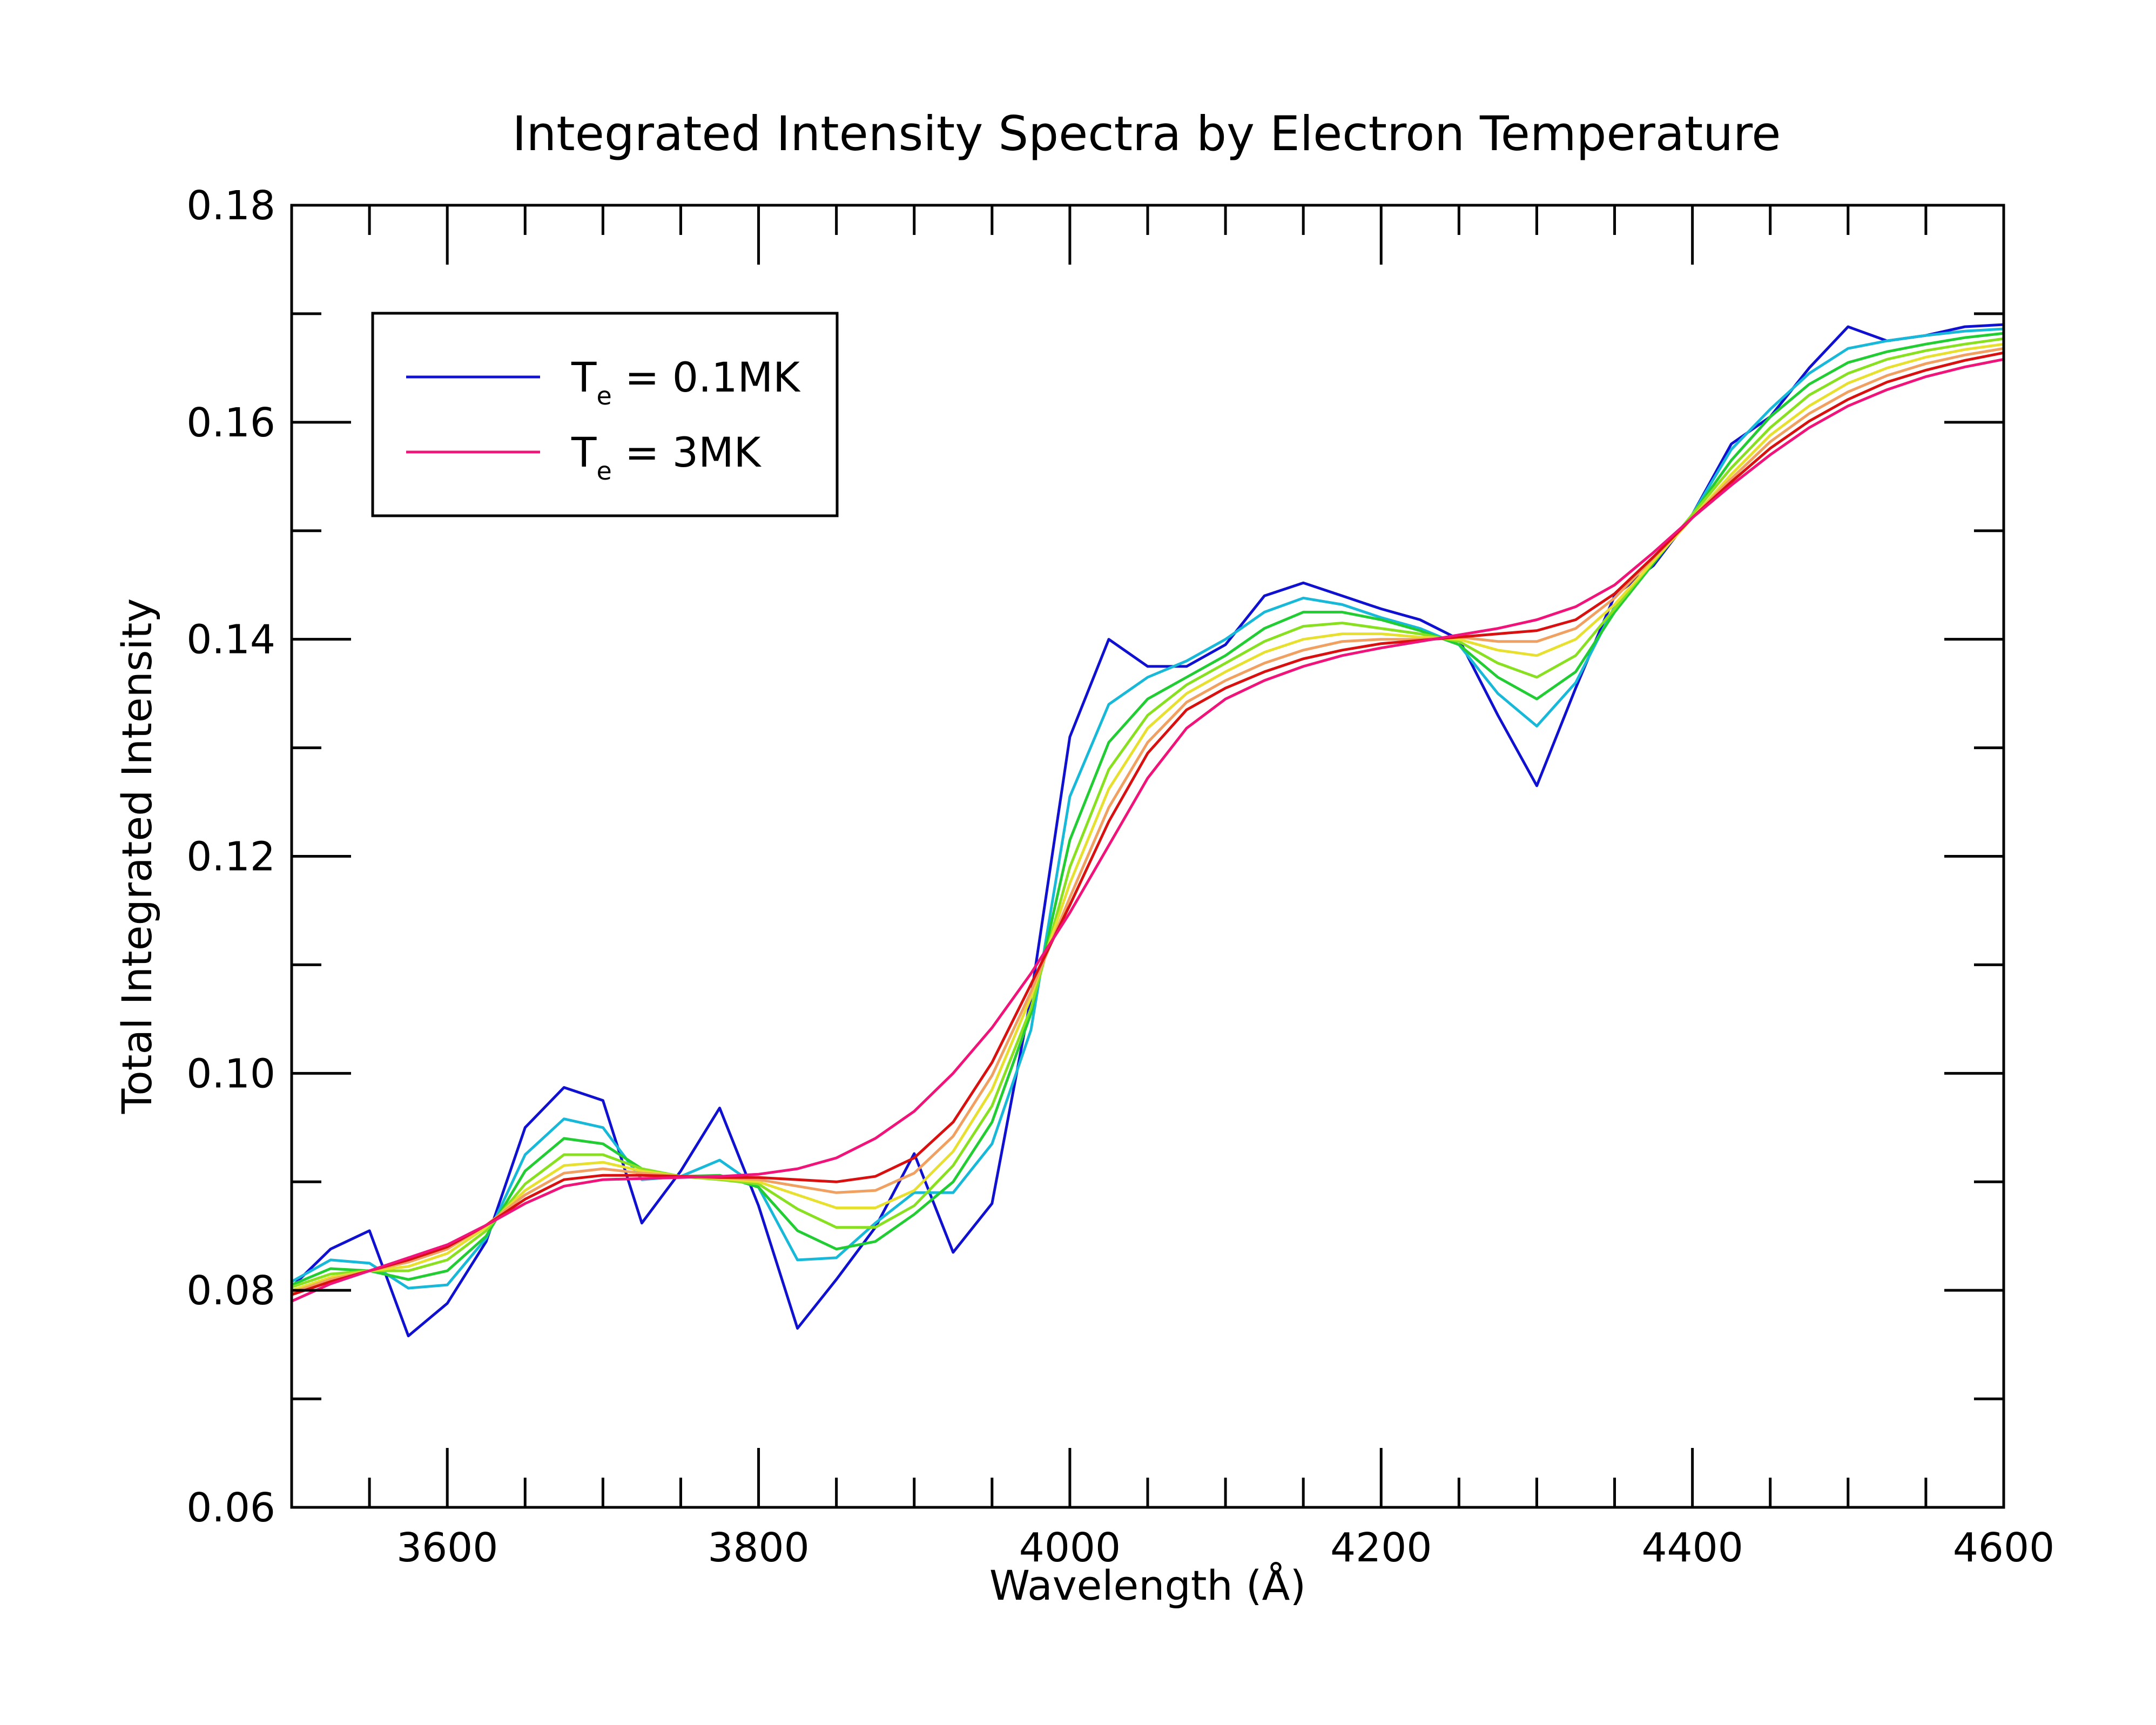 Image resolution: width=2156 pixels, height=1725 pixels. What do you see at coordinates (603, 471) in the screenshot?
I see `legend-label-1-sub: e` at bounding box center [603, 471].